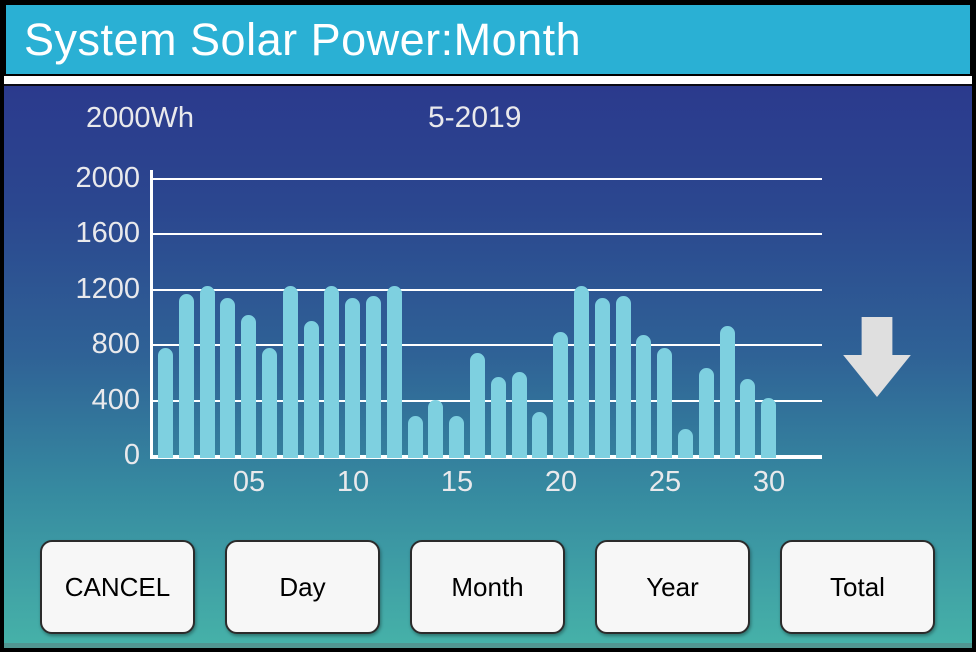  Describe the element at coordinates (107, 289) in the screenshot. I see `y-tick-label-1200: 1200` at that location.